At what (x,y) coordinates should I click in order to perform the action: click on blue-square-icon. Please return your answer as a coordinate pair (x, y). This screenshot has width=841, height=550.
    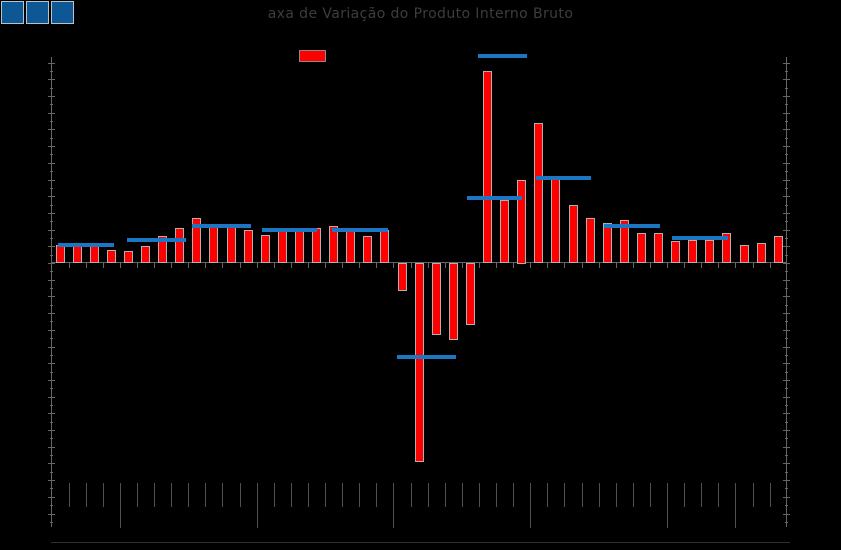
    Looking at the image, I should click on (37, 12).